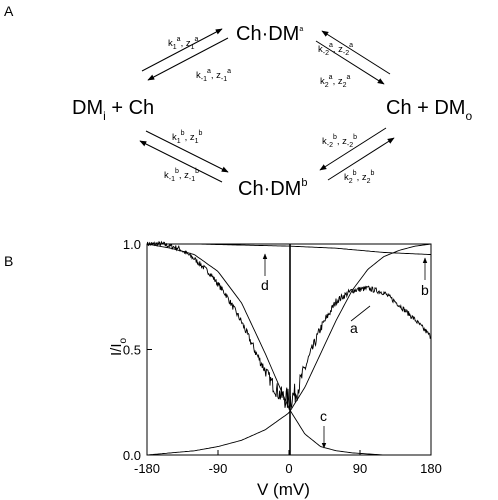  What do you see at coordinates (335, 49) in the screenshot?
I see `rate-ur-forward: k-2a, z-2a` at bounding box center [335, 49].